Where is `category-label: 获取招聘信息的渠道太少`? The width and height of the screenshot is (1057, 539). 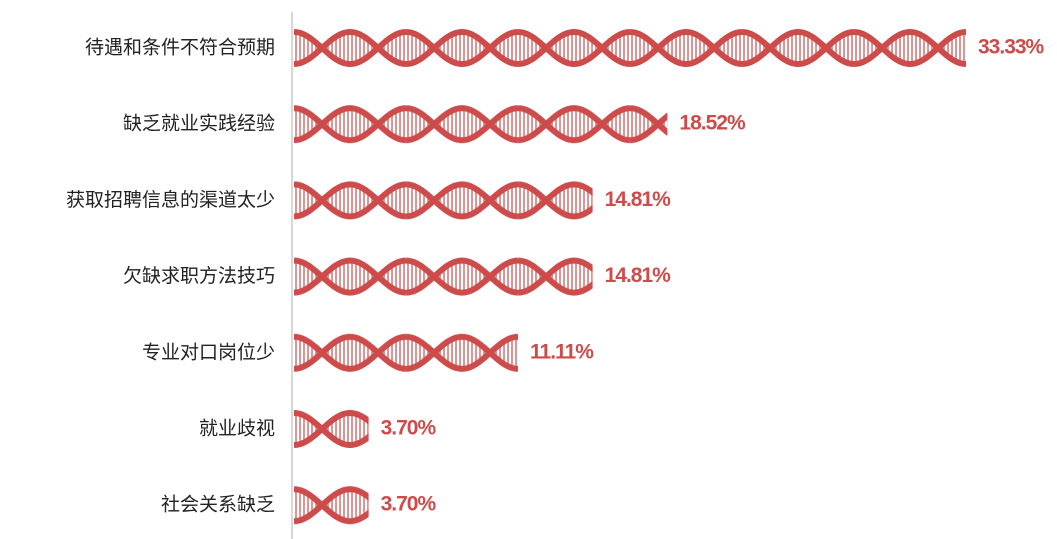 category-label: 获取招聘信息的渠道太少 is located at coordinates (170, 200).